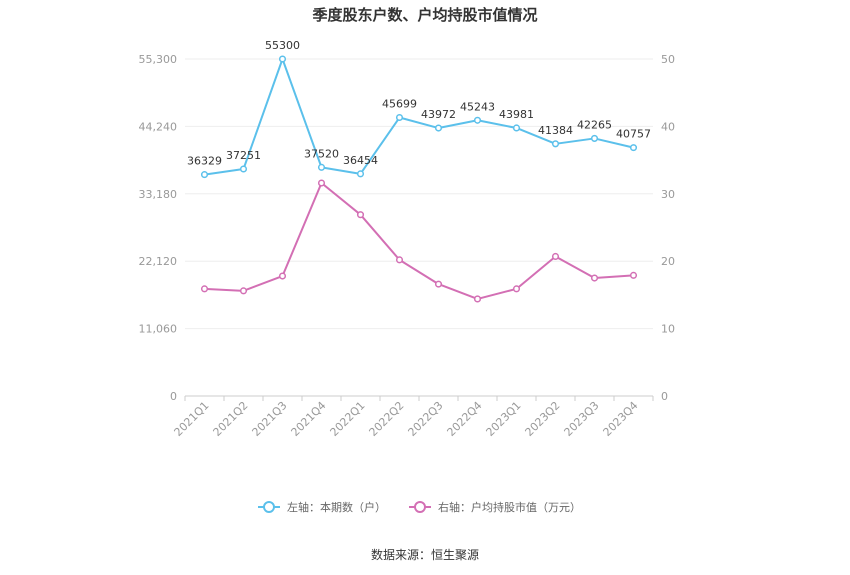 The width and height of the screenshot is (850, 575). I want to click on legend: 左轴：本期数（户） 右轴：户均持股市值（万元）, so click(419, 507).